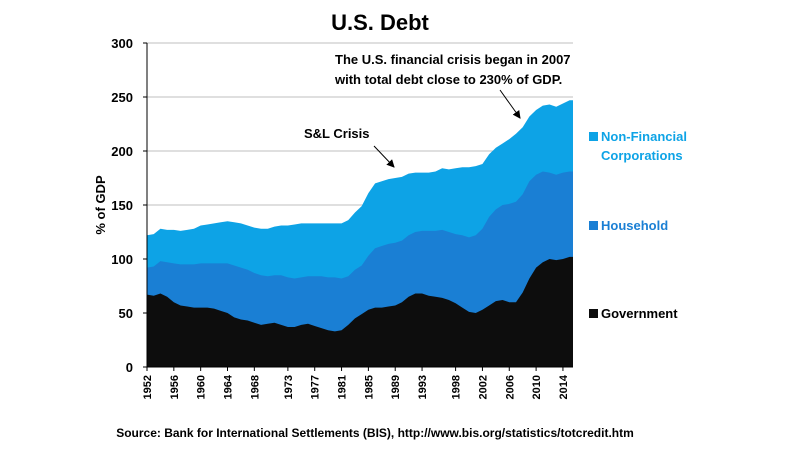  What do you see at coordinates (384, 156) in the screenshot?
I see `annotation-sl-arrow` at bounding box center [384, 156].